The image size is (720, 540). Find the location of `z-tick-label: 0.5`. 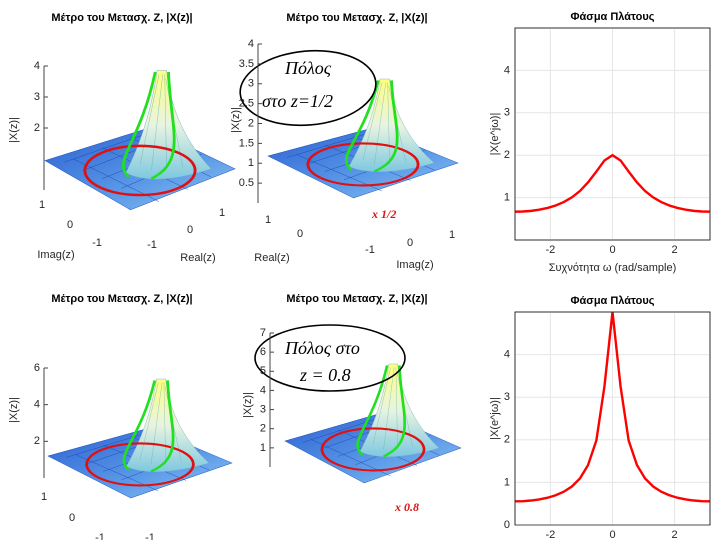

z-tick-label: 0.5 is located at coordinates (246, 183).